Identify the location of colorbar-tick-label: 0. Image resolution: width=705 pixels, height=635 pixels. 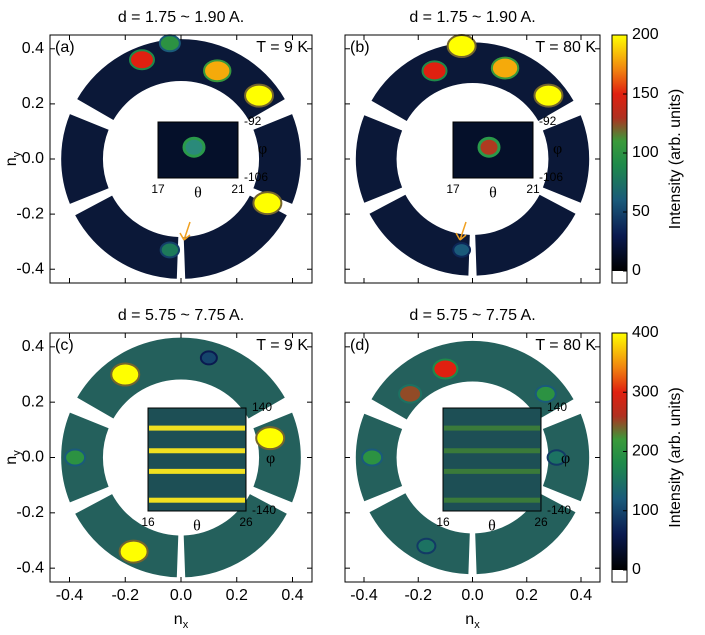
(636, 270).